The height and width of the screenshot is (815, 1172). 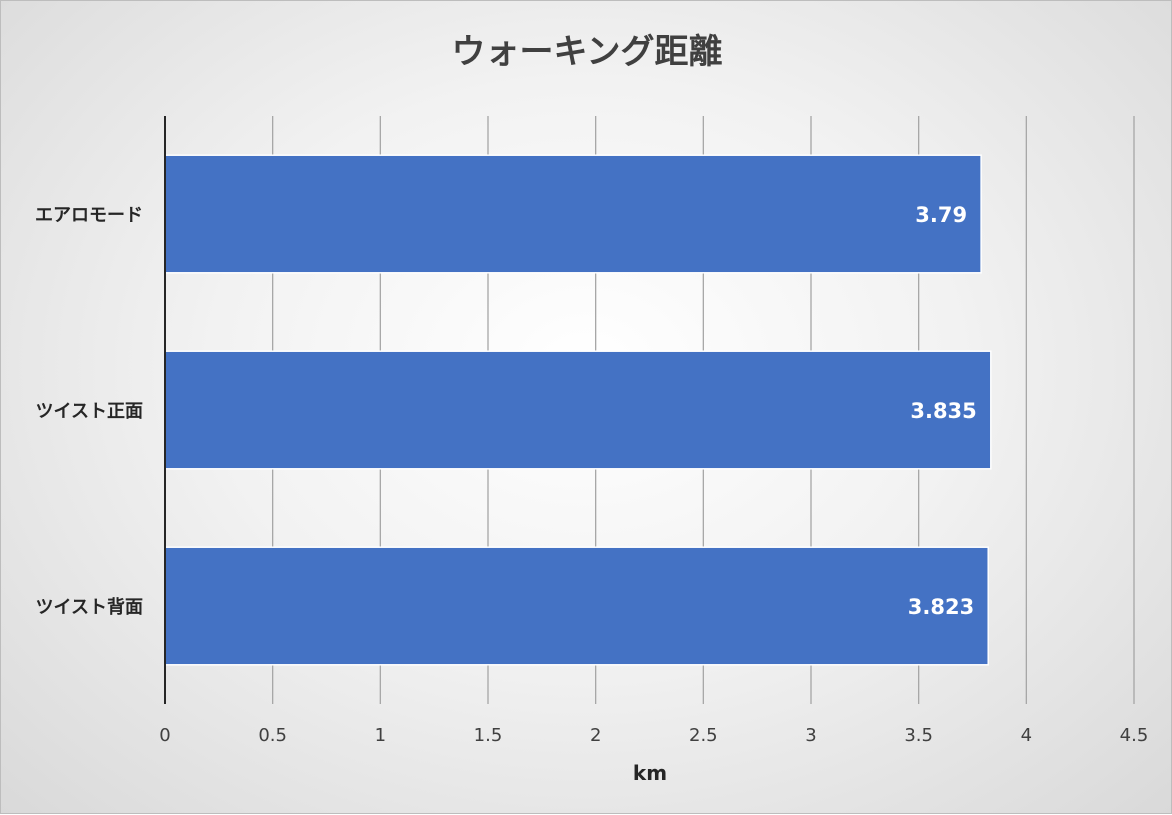 What do you see at coordinates (653, 735) in the screenshot?
I see `x-tick-labels: 0 0.5 1 1.5 2 2.5 3 3.5 4 4.5` at bounding box center [653, 735].